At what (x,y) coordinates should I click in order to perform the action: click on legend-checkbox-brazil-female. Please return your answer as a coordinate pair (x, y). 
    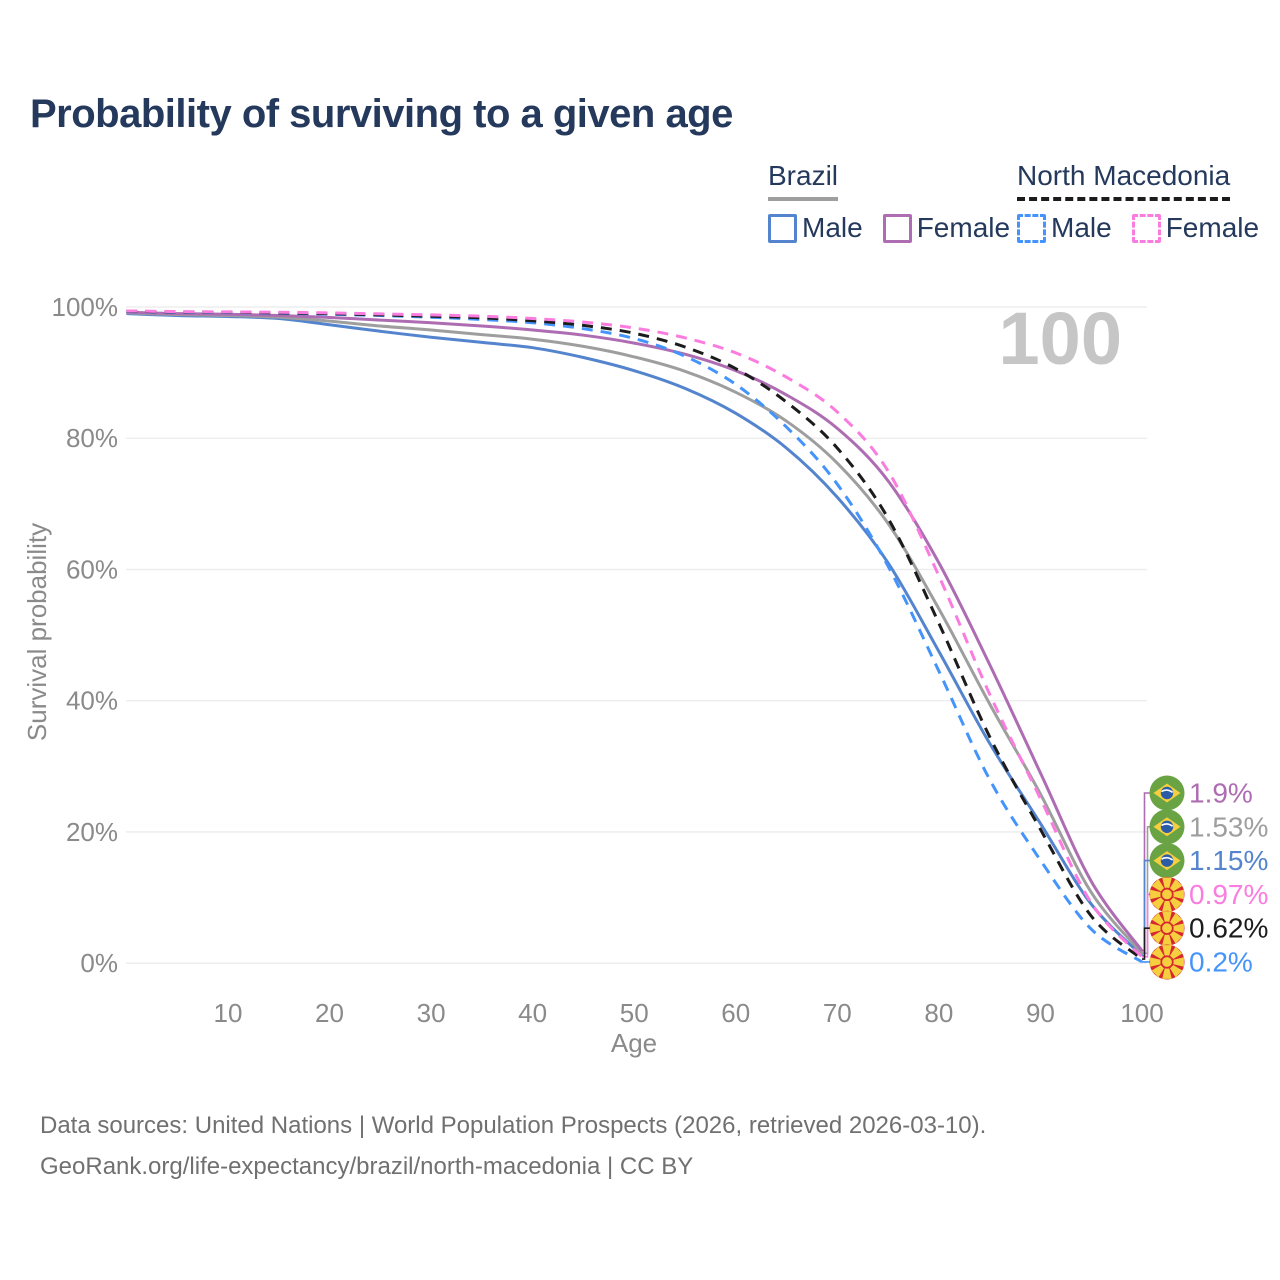
    Looking at the image, I should click on (897, 228).